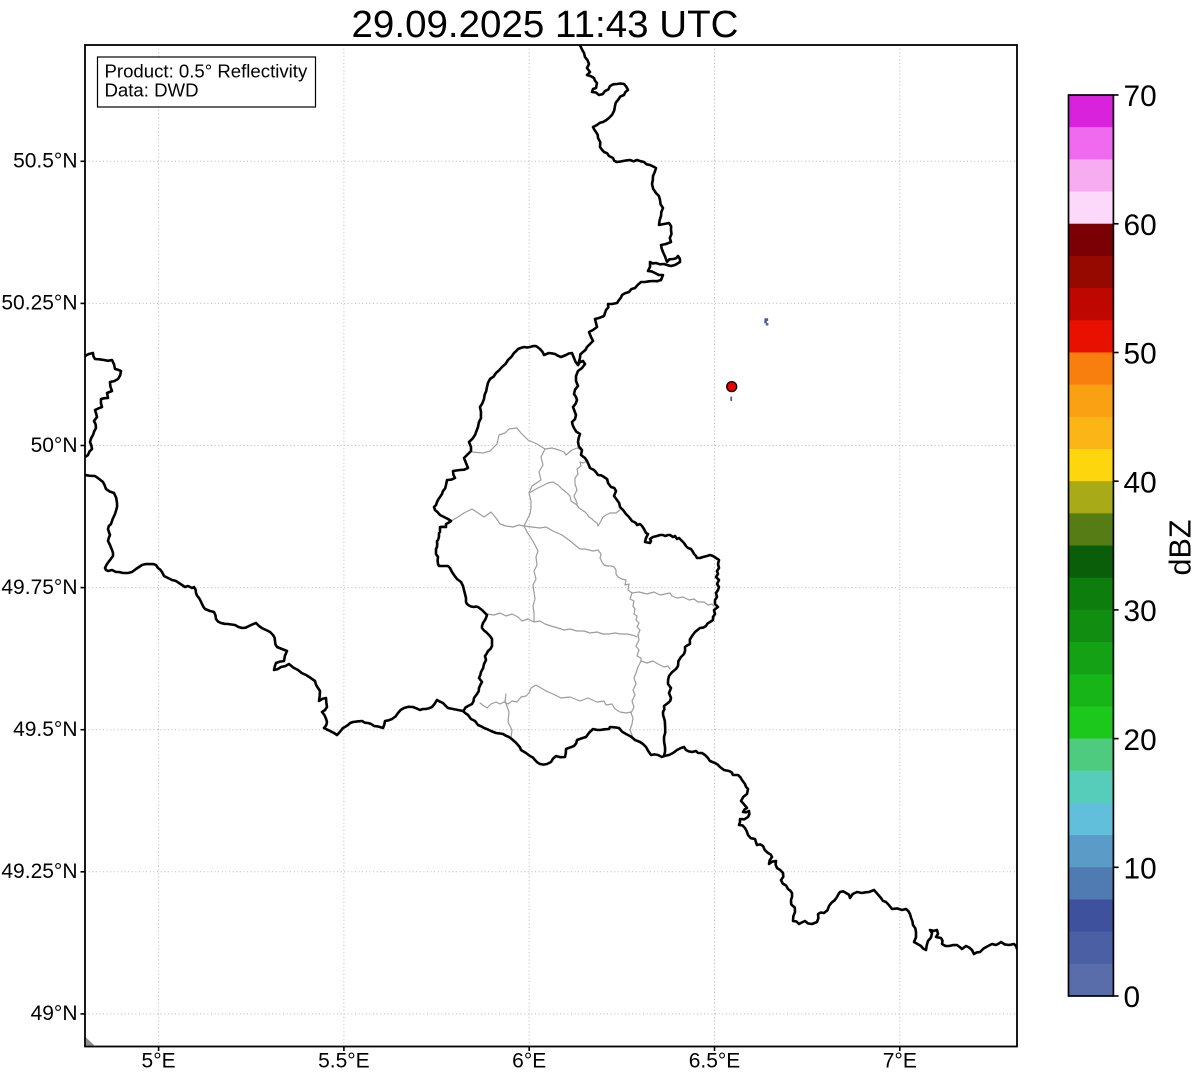  Describe the element at coordinates (1140, 740) in the screenshot. I see `svg-text: 20` at that location.